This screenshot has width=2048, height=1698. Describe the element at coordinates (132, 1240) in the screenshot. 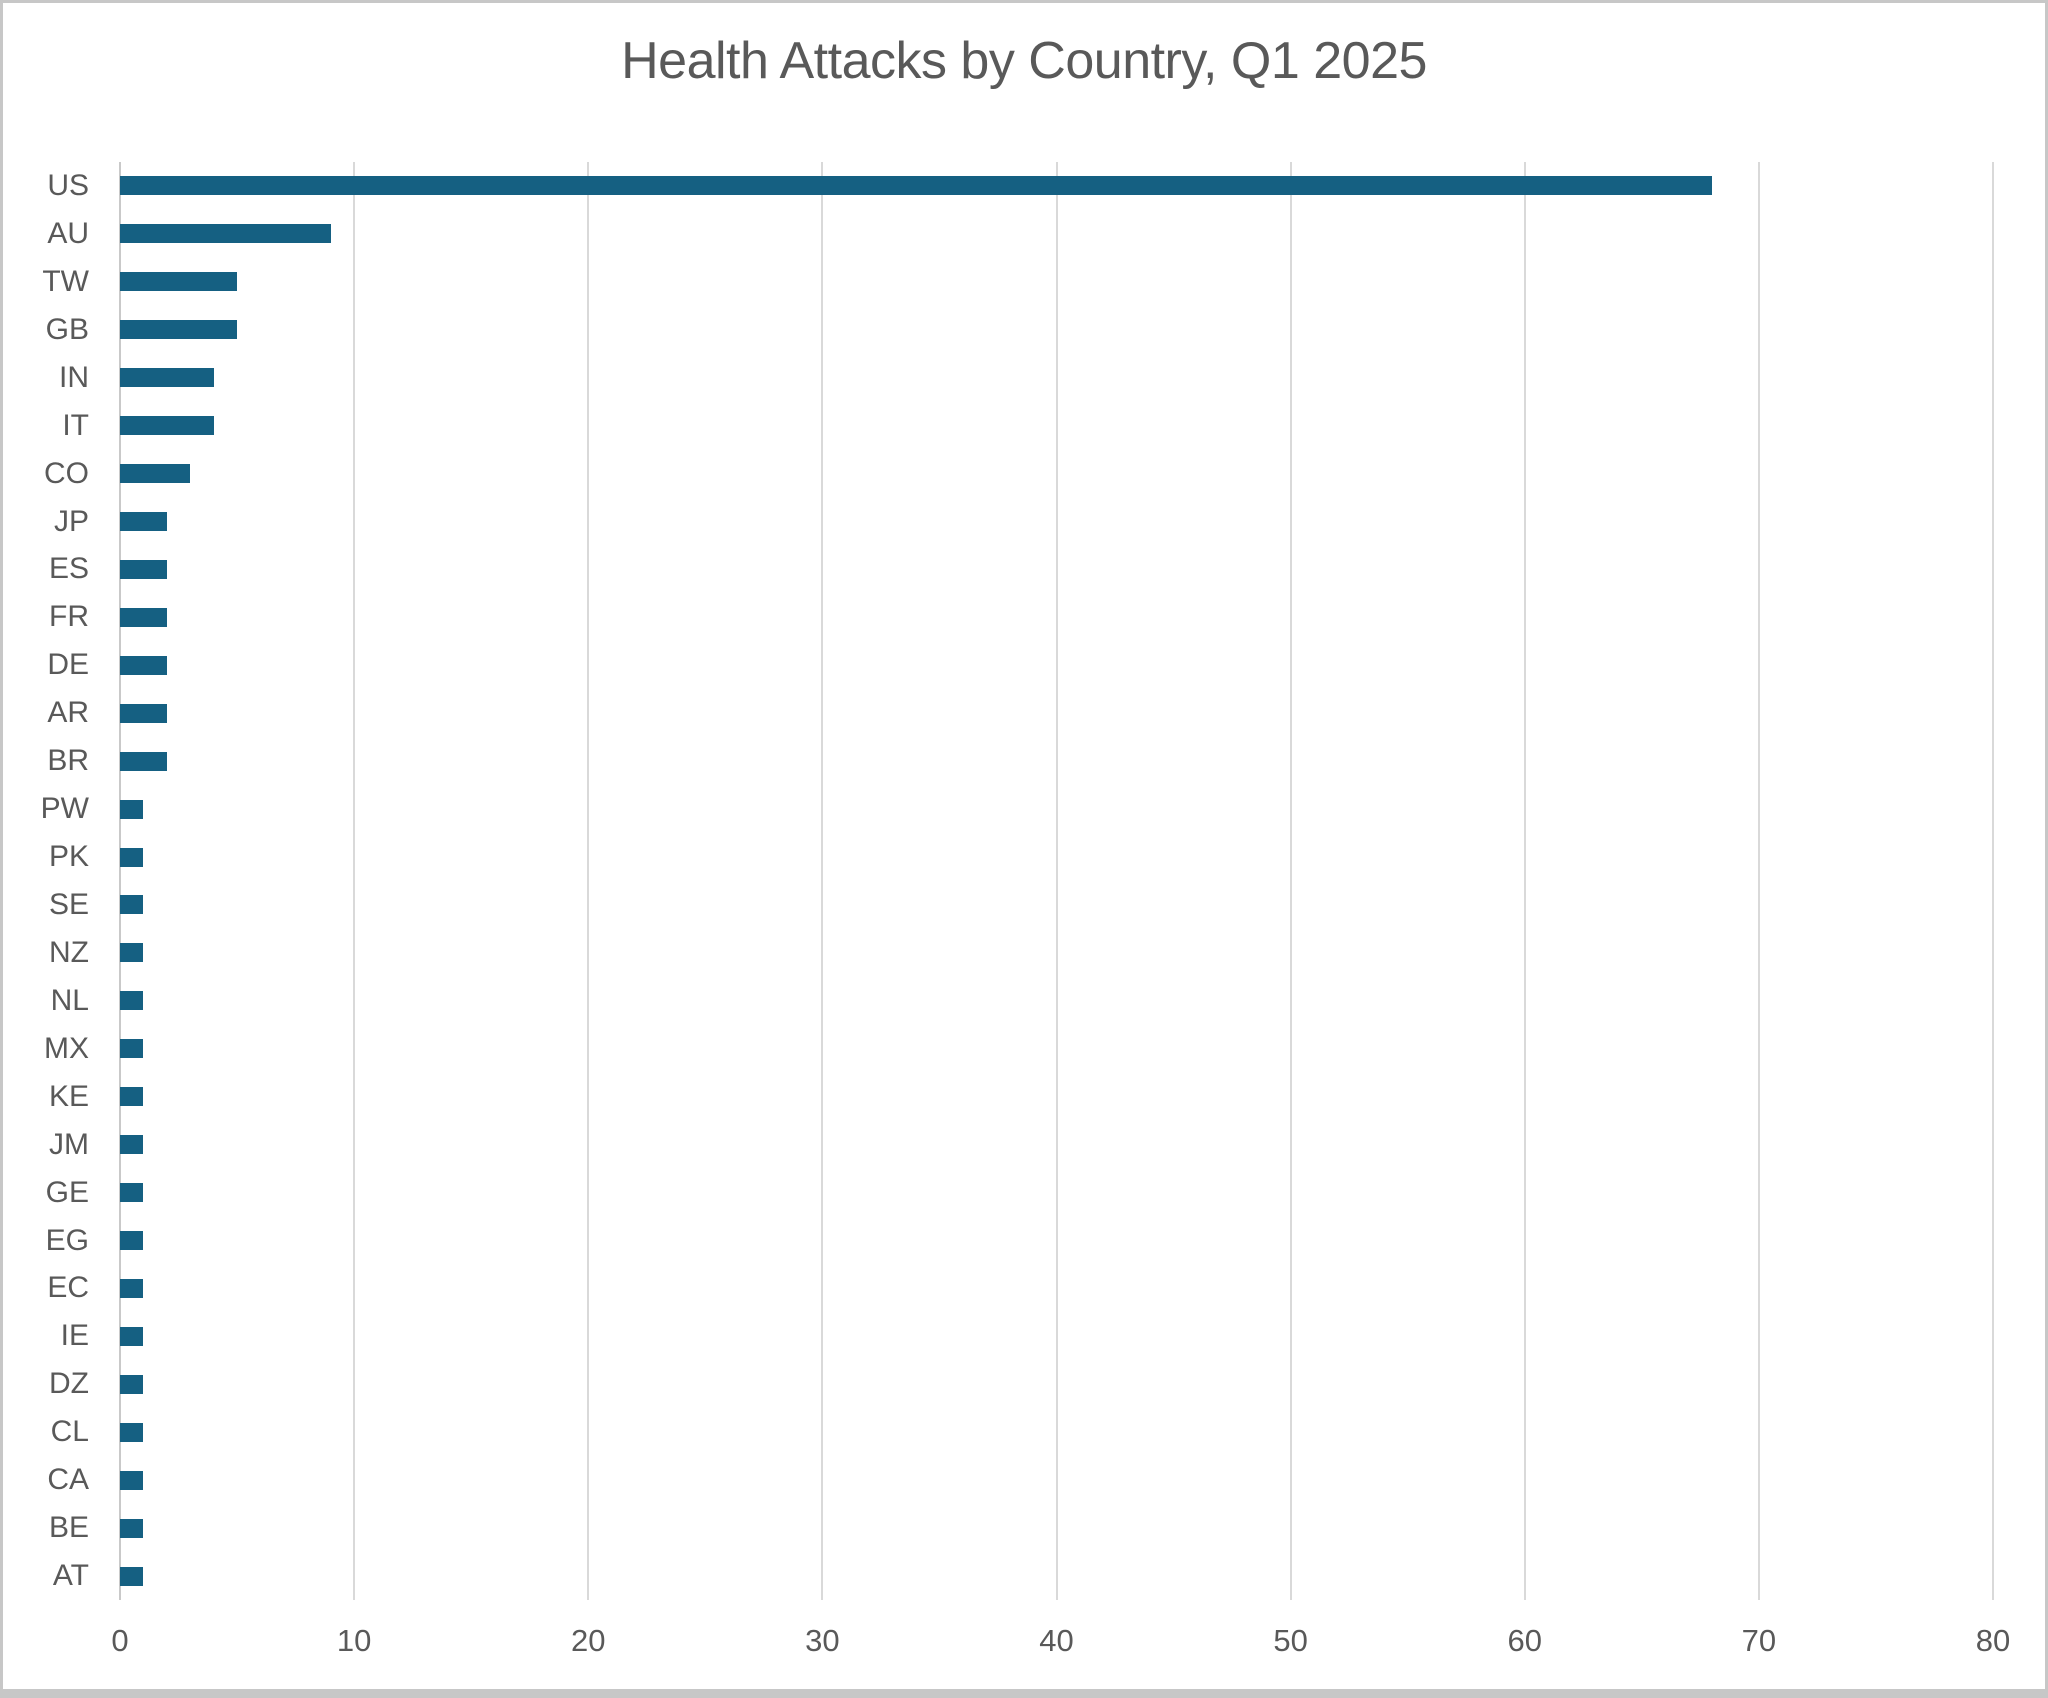

I see `bar-eg` at that location.